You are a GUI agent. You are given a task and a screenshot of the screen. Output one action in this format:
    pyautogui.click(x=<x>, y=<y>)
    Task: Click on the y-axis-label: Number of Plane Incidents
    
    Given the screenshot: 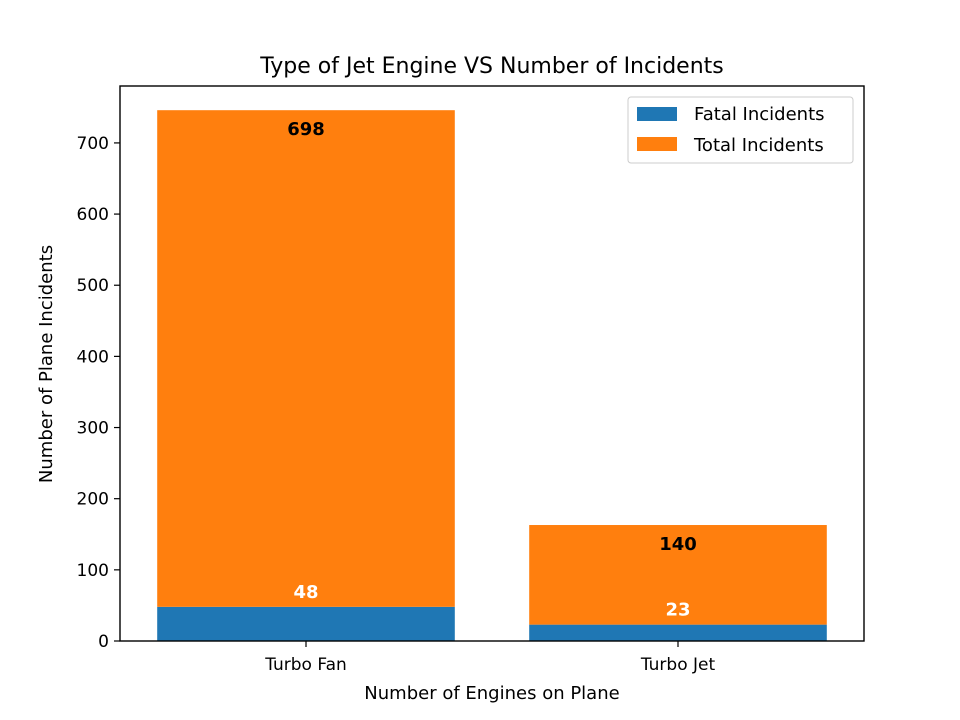 What is the action you would take?
    pyautogui.click(x=46, y=364)
    